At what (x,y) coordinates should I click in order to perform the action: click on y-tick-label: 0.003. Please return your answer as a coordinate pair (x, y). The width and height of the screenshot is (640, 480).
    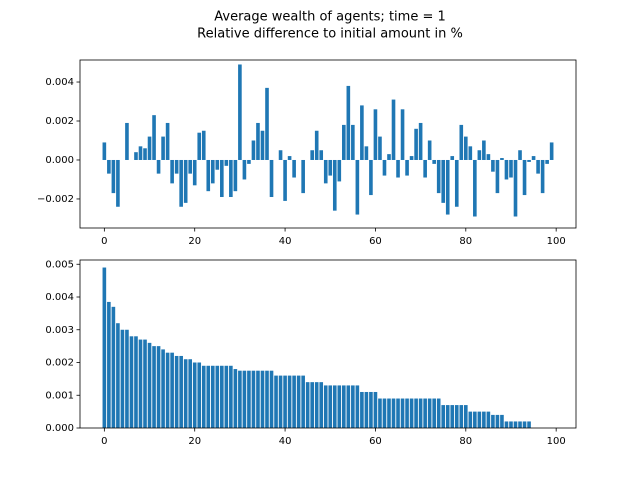
    Looking at the image, I should click on (59, 330).